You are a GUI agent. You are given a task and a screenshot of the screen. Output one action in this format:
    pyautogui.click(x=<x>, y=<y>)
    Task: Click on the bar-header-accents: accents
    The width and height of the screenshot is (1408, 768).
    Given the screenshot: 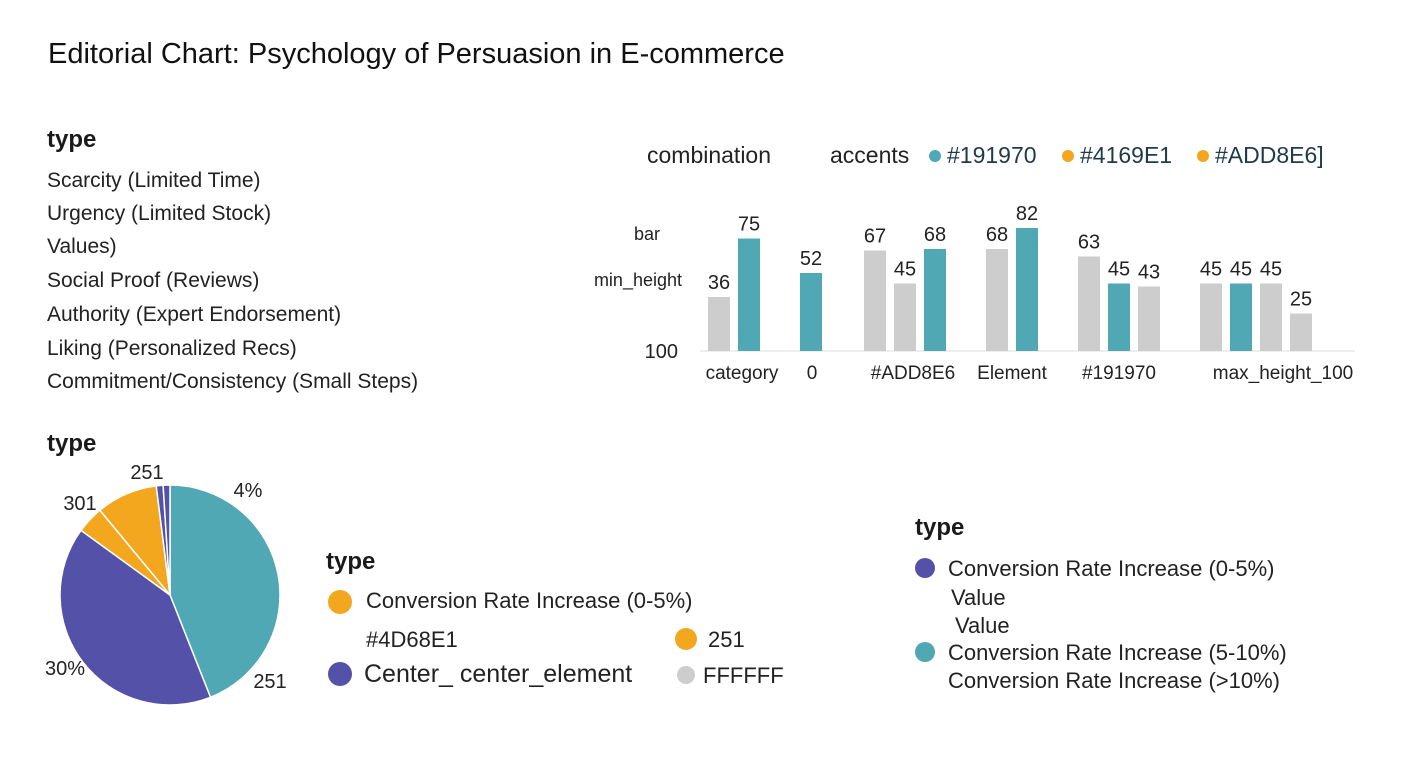 What is the action you would take?
    pyautogui.click(x=870, y=155)
    